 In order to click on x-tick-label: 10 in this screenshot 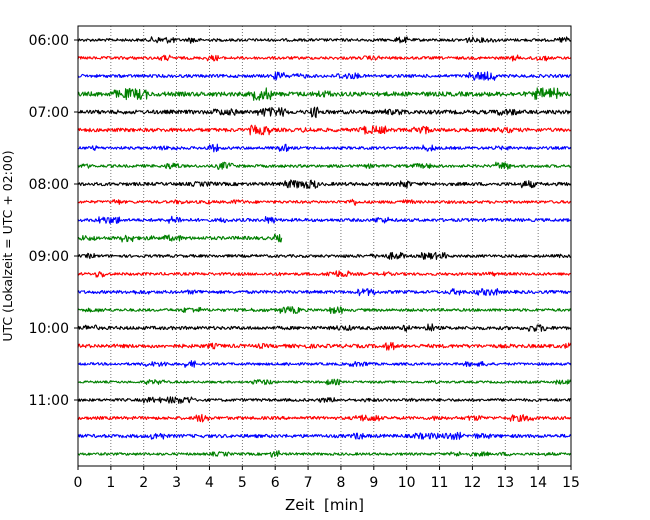, I will do `click(407, 483)`.